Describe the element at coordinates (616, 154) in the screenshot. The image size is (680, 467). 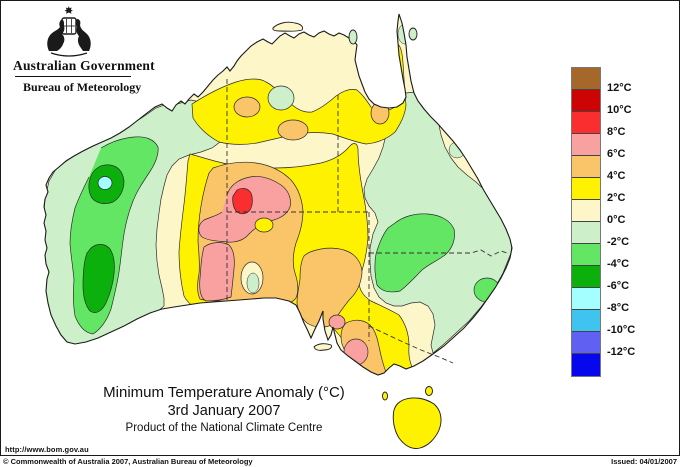
I see `legend-label-6degC: 6°C` at that location.